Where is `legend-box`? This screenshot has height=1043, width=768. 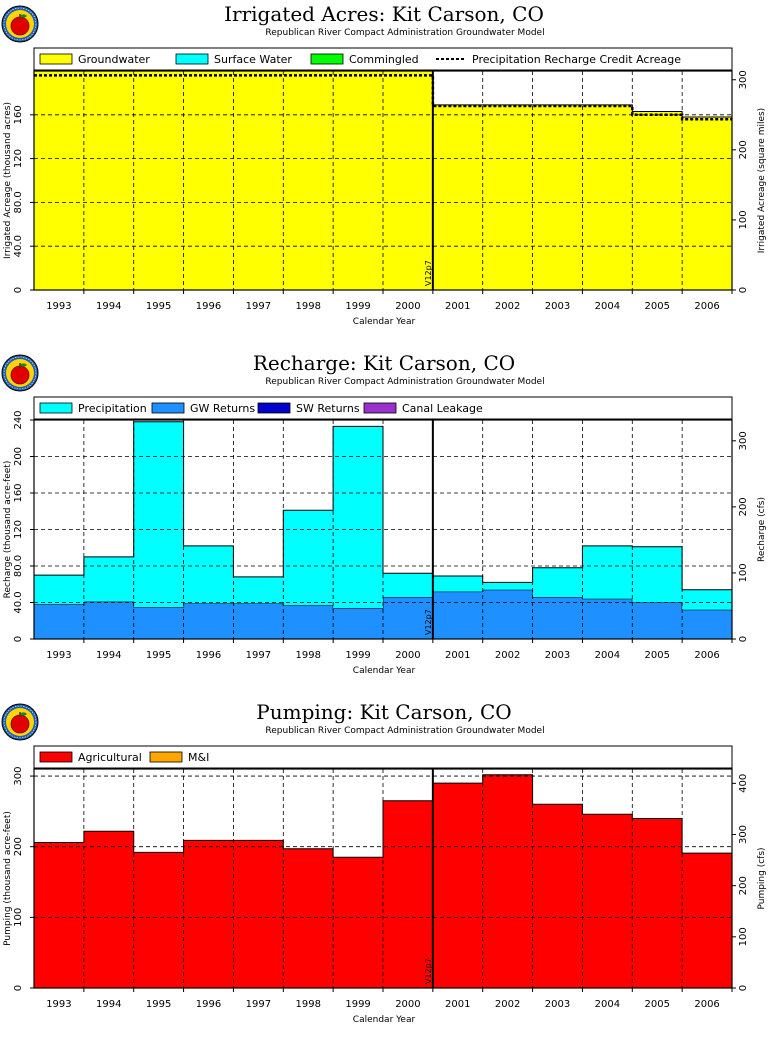
legend-box is located at coordinates (383, 59).